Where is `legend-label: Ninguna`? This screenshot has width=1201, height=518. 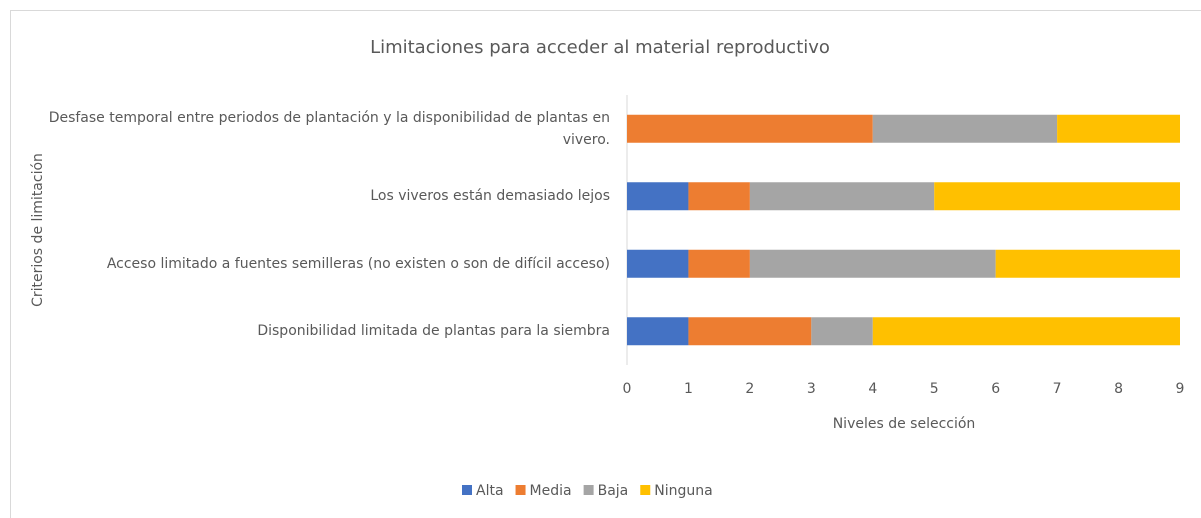
legend-label: Ninguna is located at coordinates (683, 491).